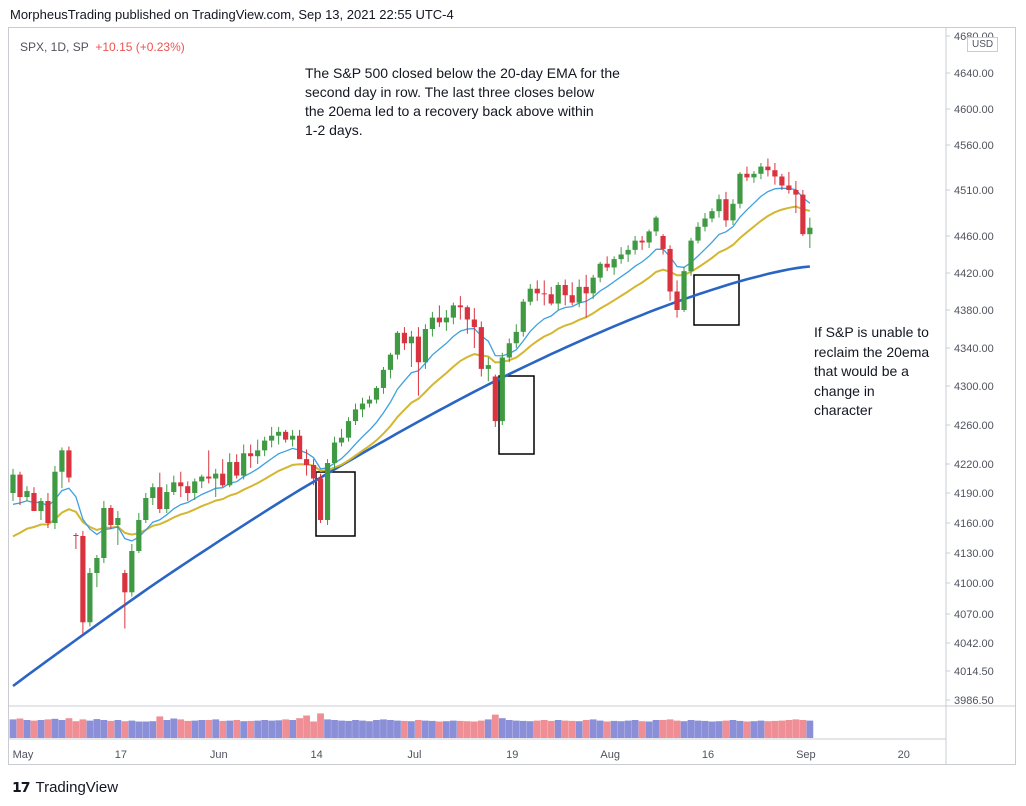 The image size is (1026, 806). Describe the element at coordinates (974, 554) in the screenshot. I see `y-tick-label: 4130.00` at that location.